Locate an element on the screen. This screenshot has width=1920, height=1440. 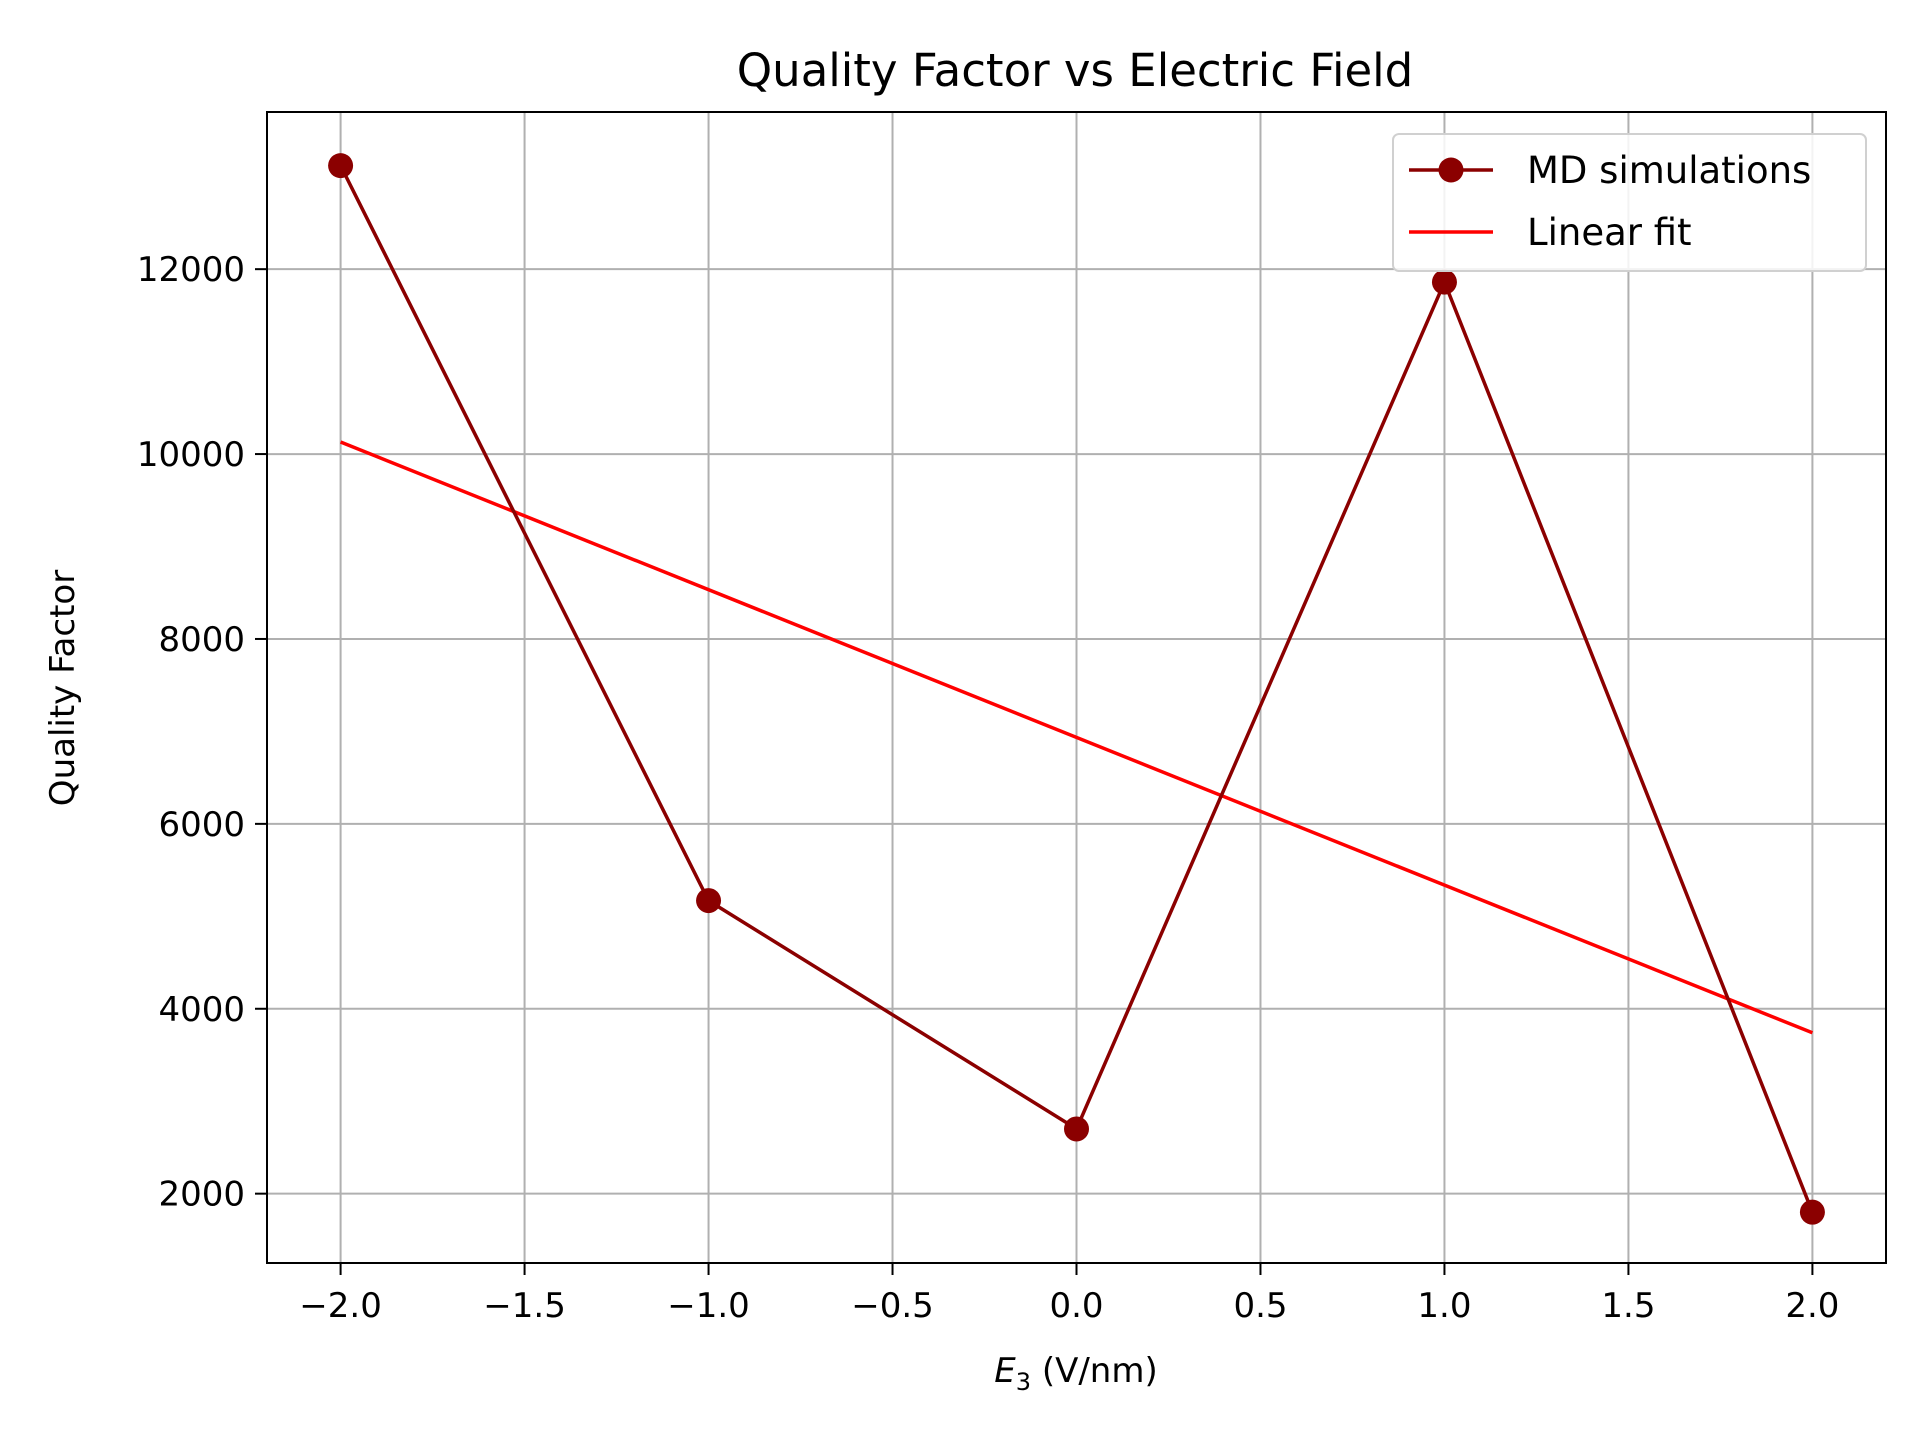
y-tick-label: 2000 is located at coordinates (201, 1195).